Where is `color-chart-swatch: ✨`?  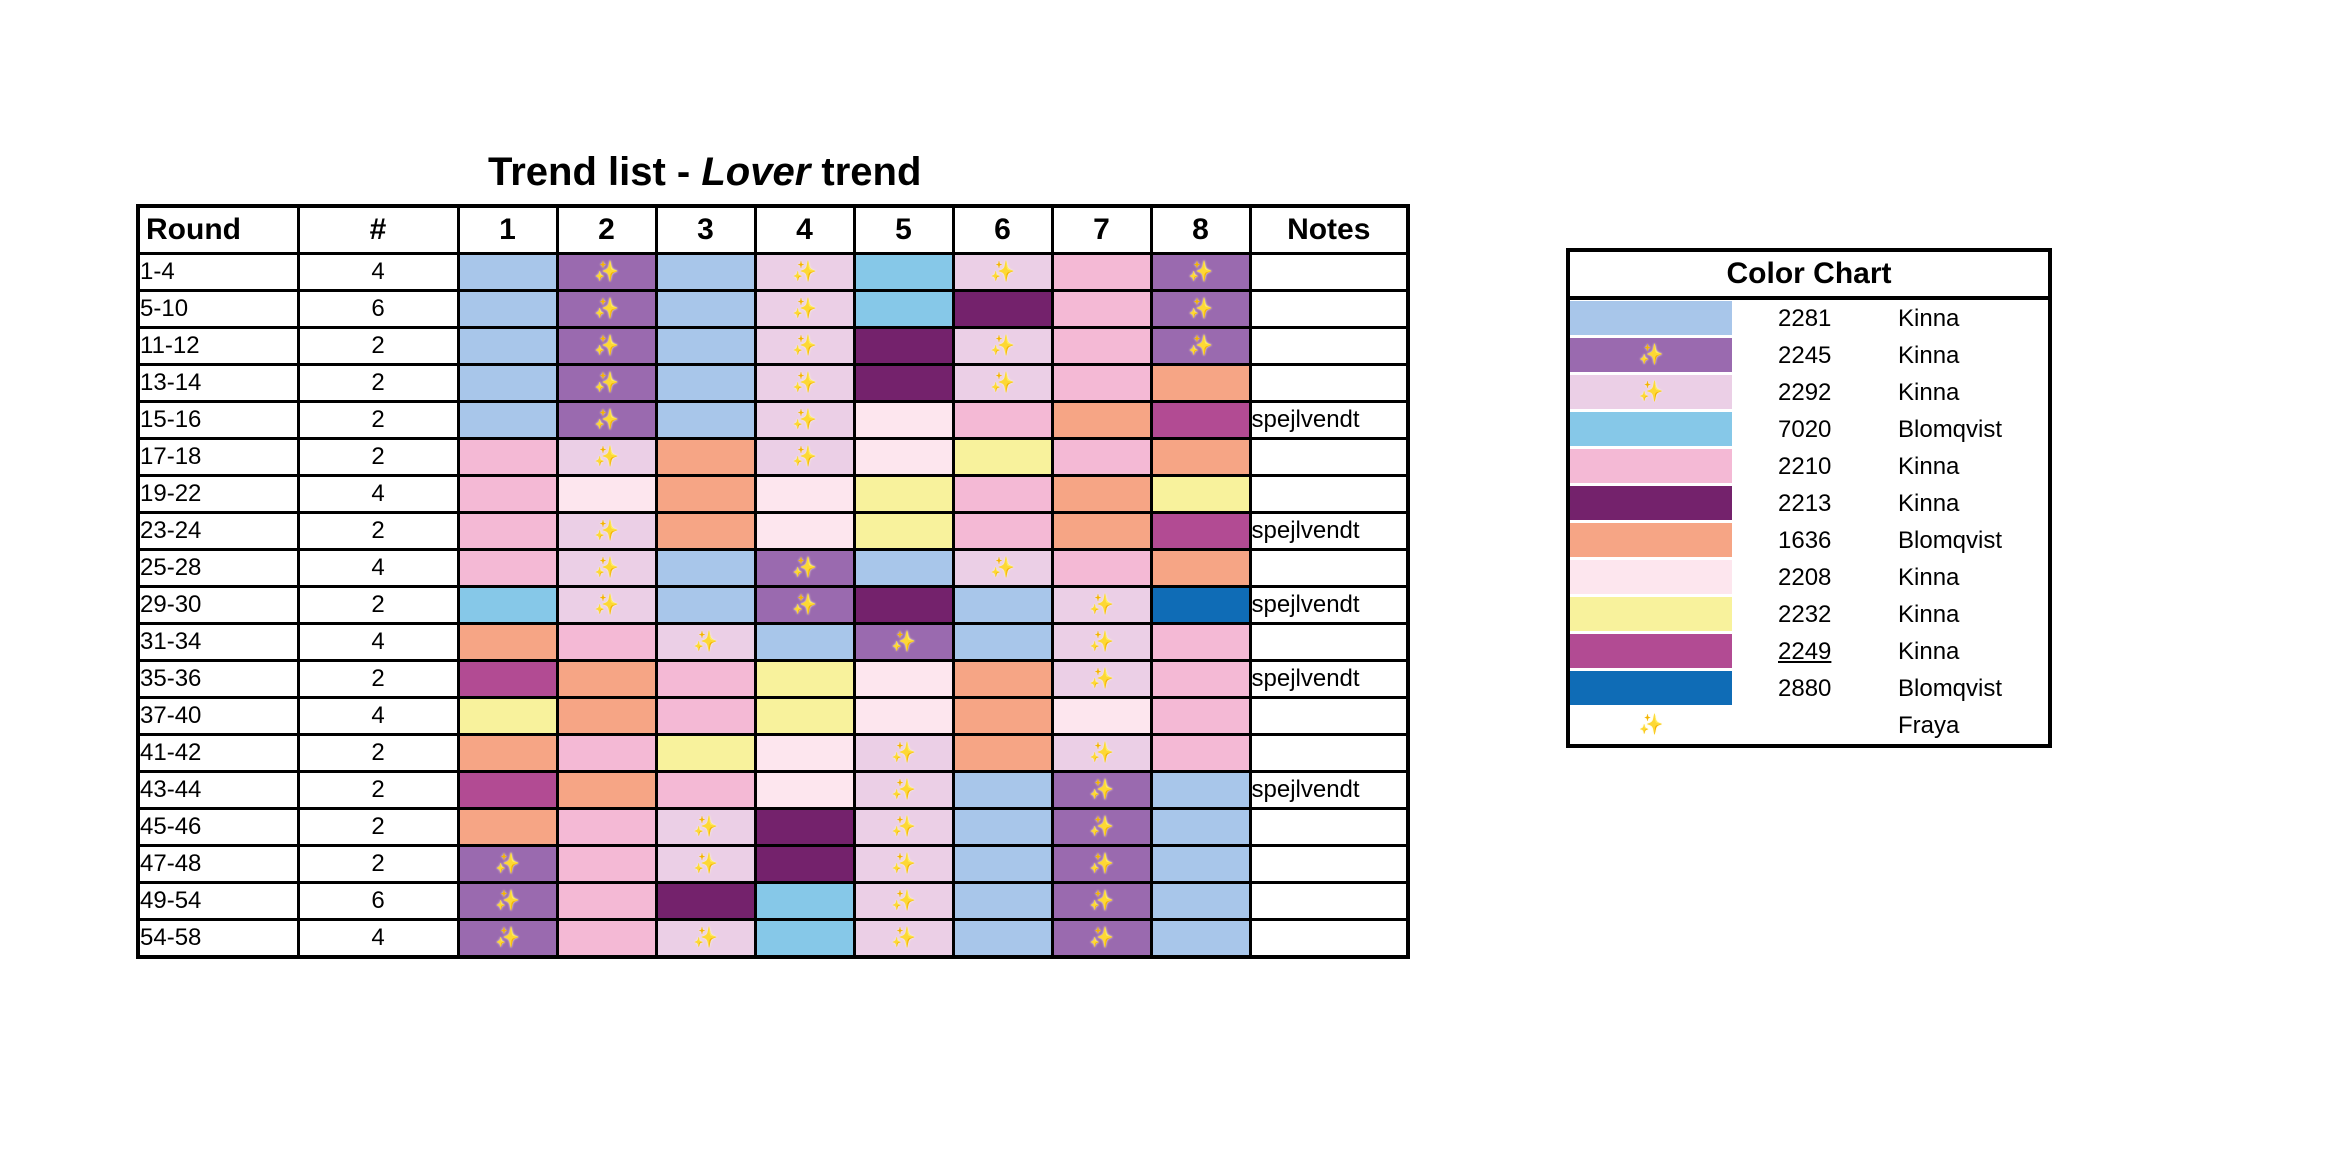
color-chart-swatch: ✨ is located at coordinates (1651, 355).